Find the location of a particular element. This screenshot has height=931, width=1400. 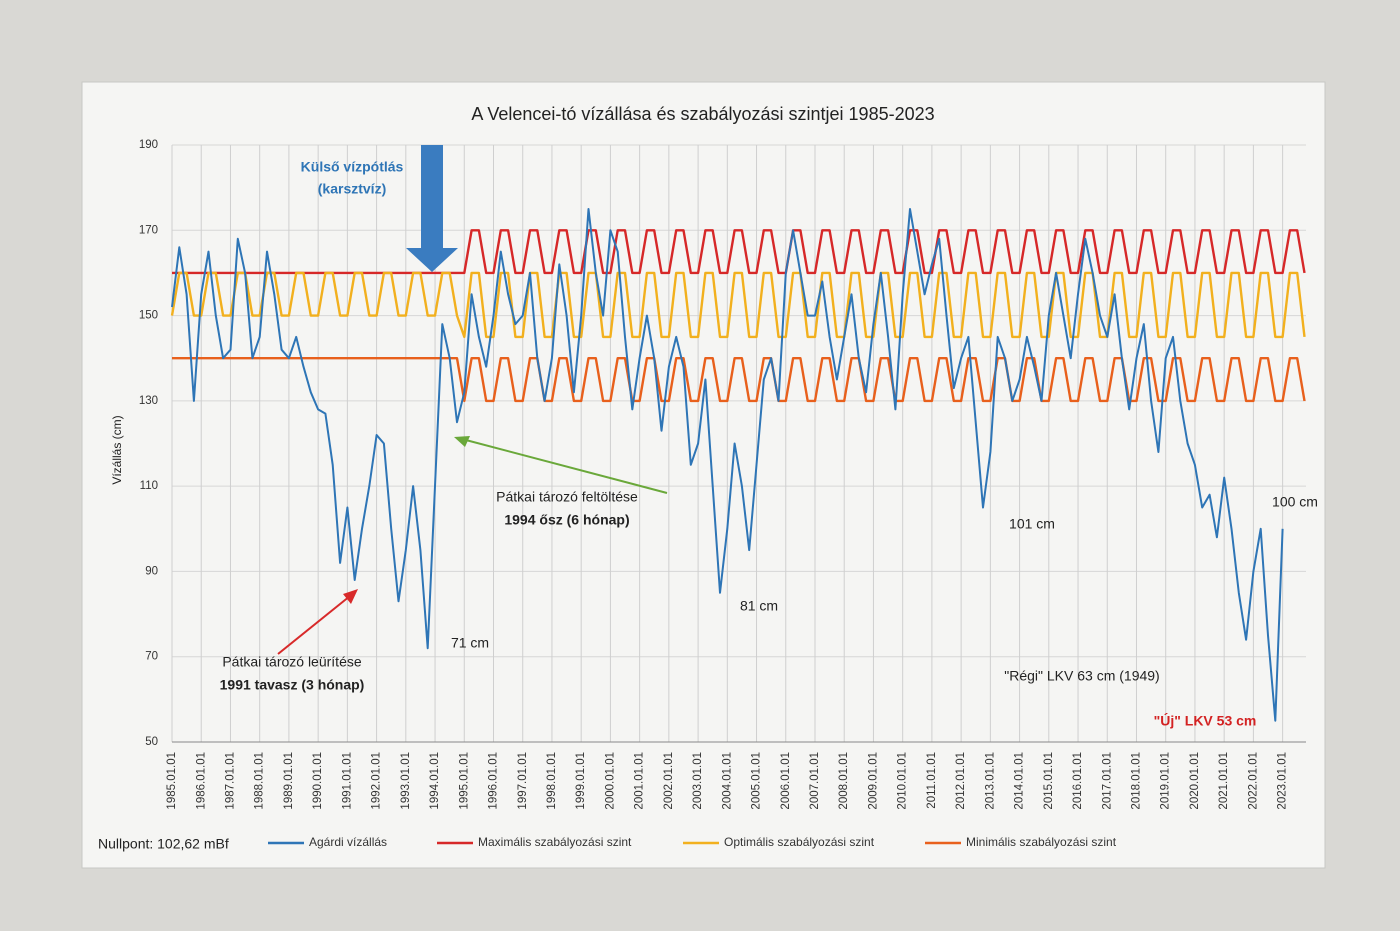

x-tick-label: 1998.01.01 is located at coordinates (552, 781).